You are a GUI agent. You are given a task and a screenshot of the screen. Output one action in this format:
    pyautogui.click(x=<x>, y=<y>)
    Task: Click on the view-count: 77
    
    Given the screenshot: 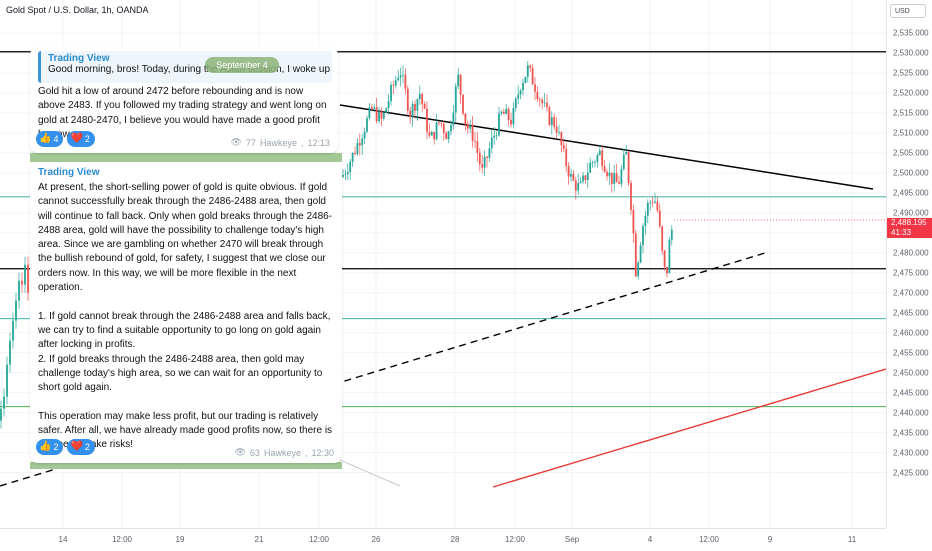 What is the action you would take?
    pyautogui.click(x=250, y=142)
    